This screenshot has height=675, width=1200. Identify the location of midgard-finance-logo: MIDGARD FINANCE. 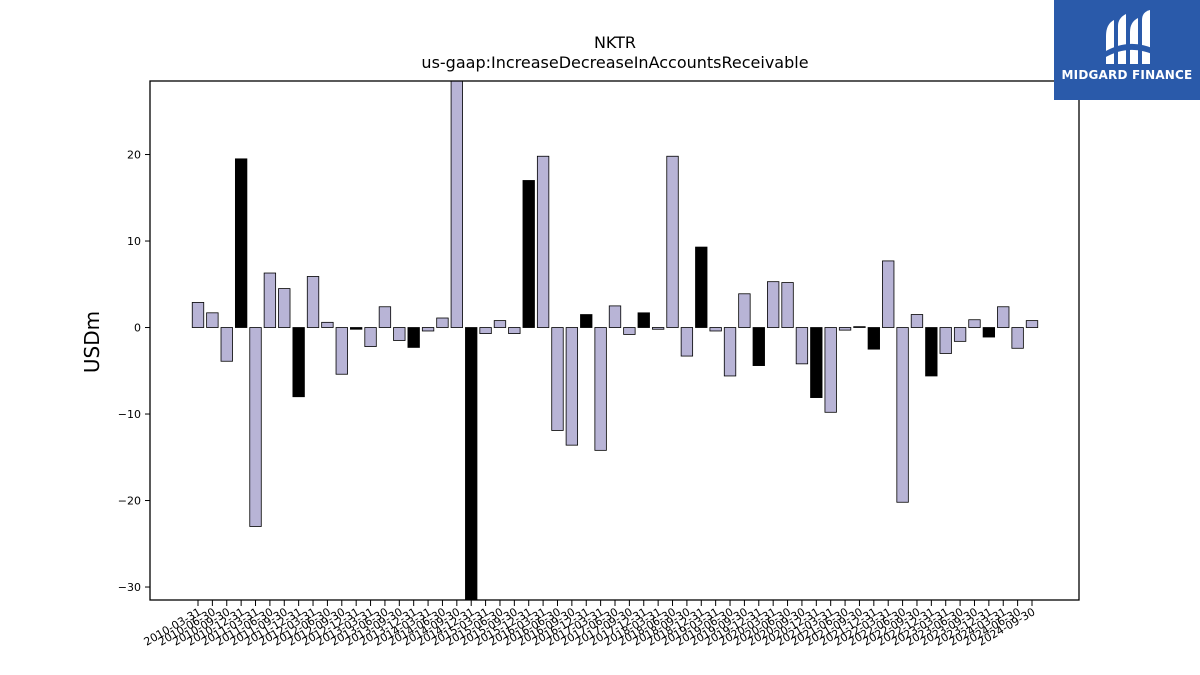
(1127, 50).